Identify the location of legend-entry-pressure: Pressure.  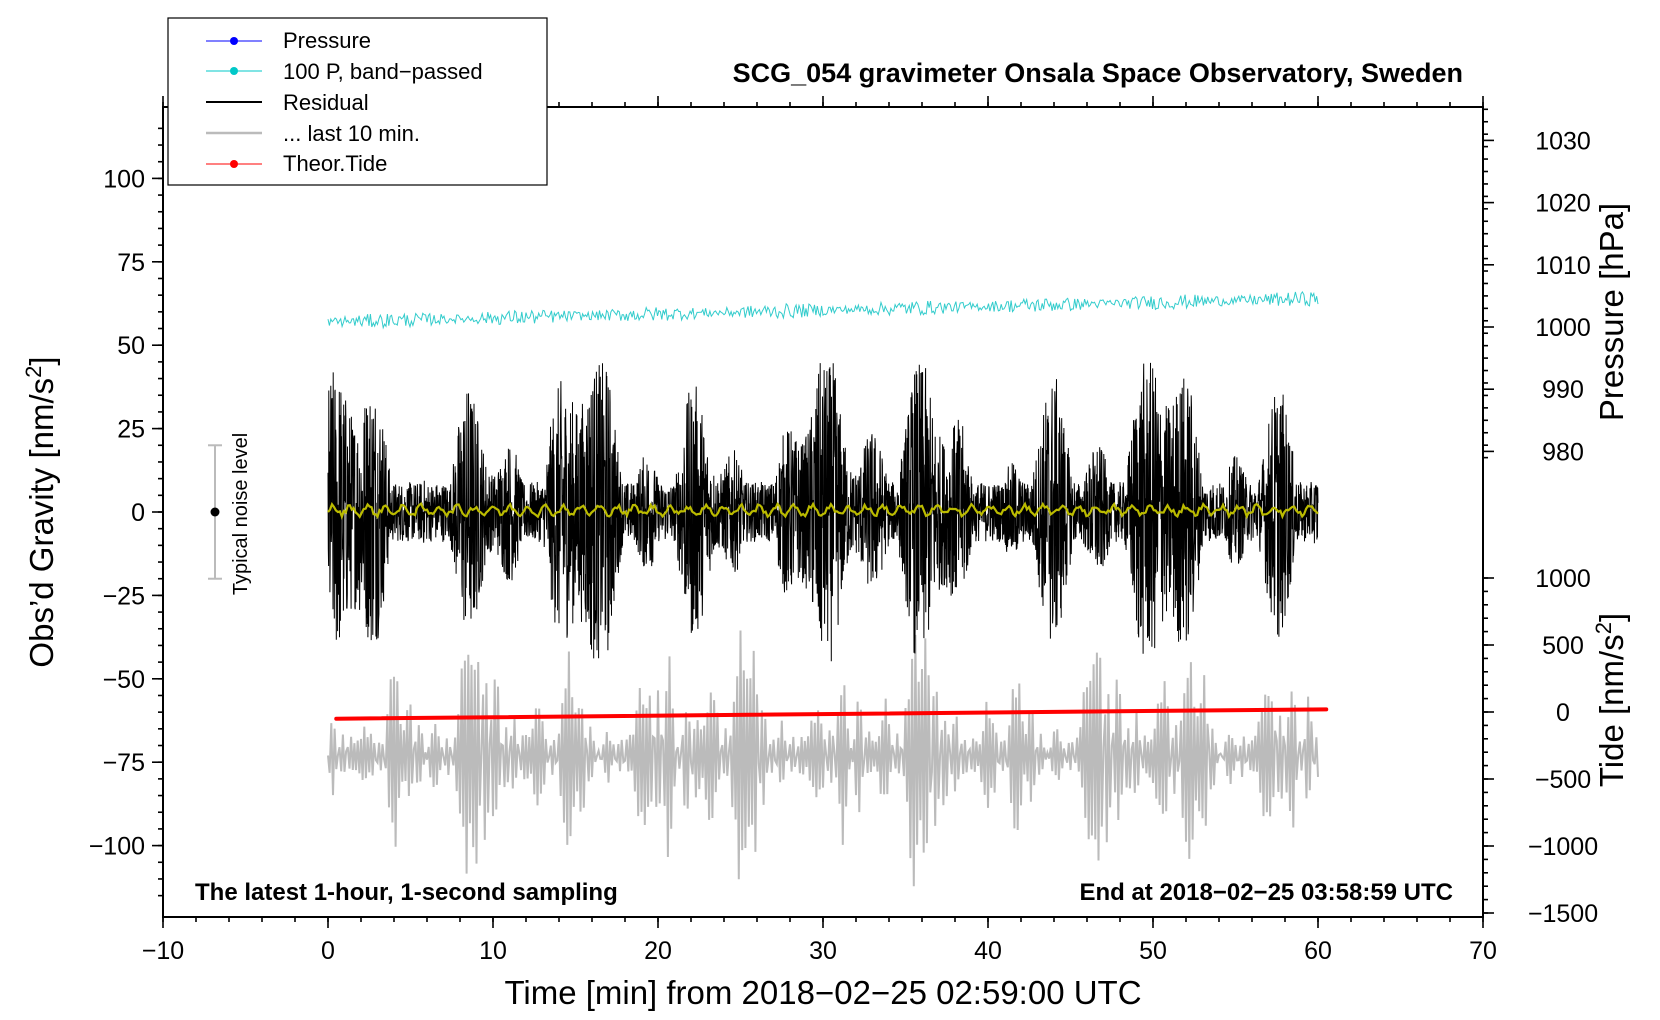
(288, 40).